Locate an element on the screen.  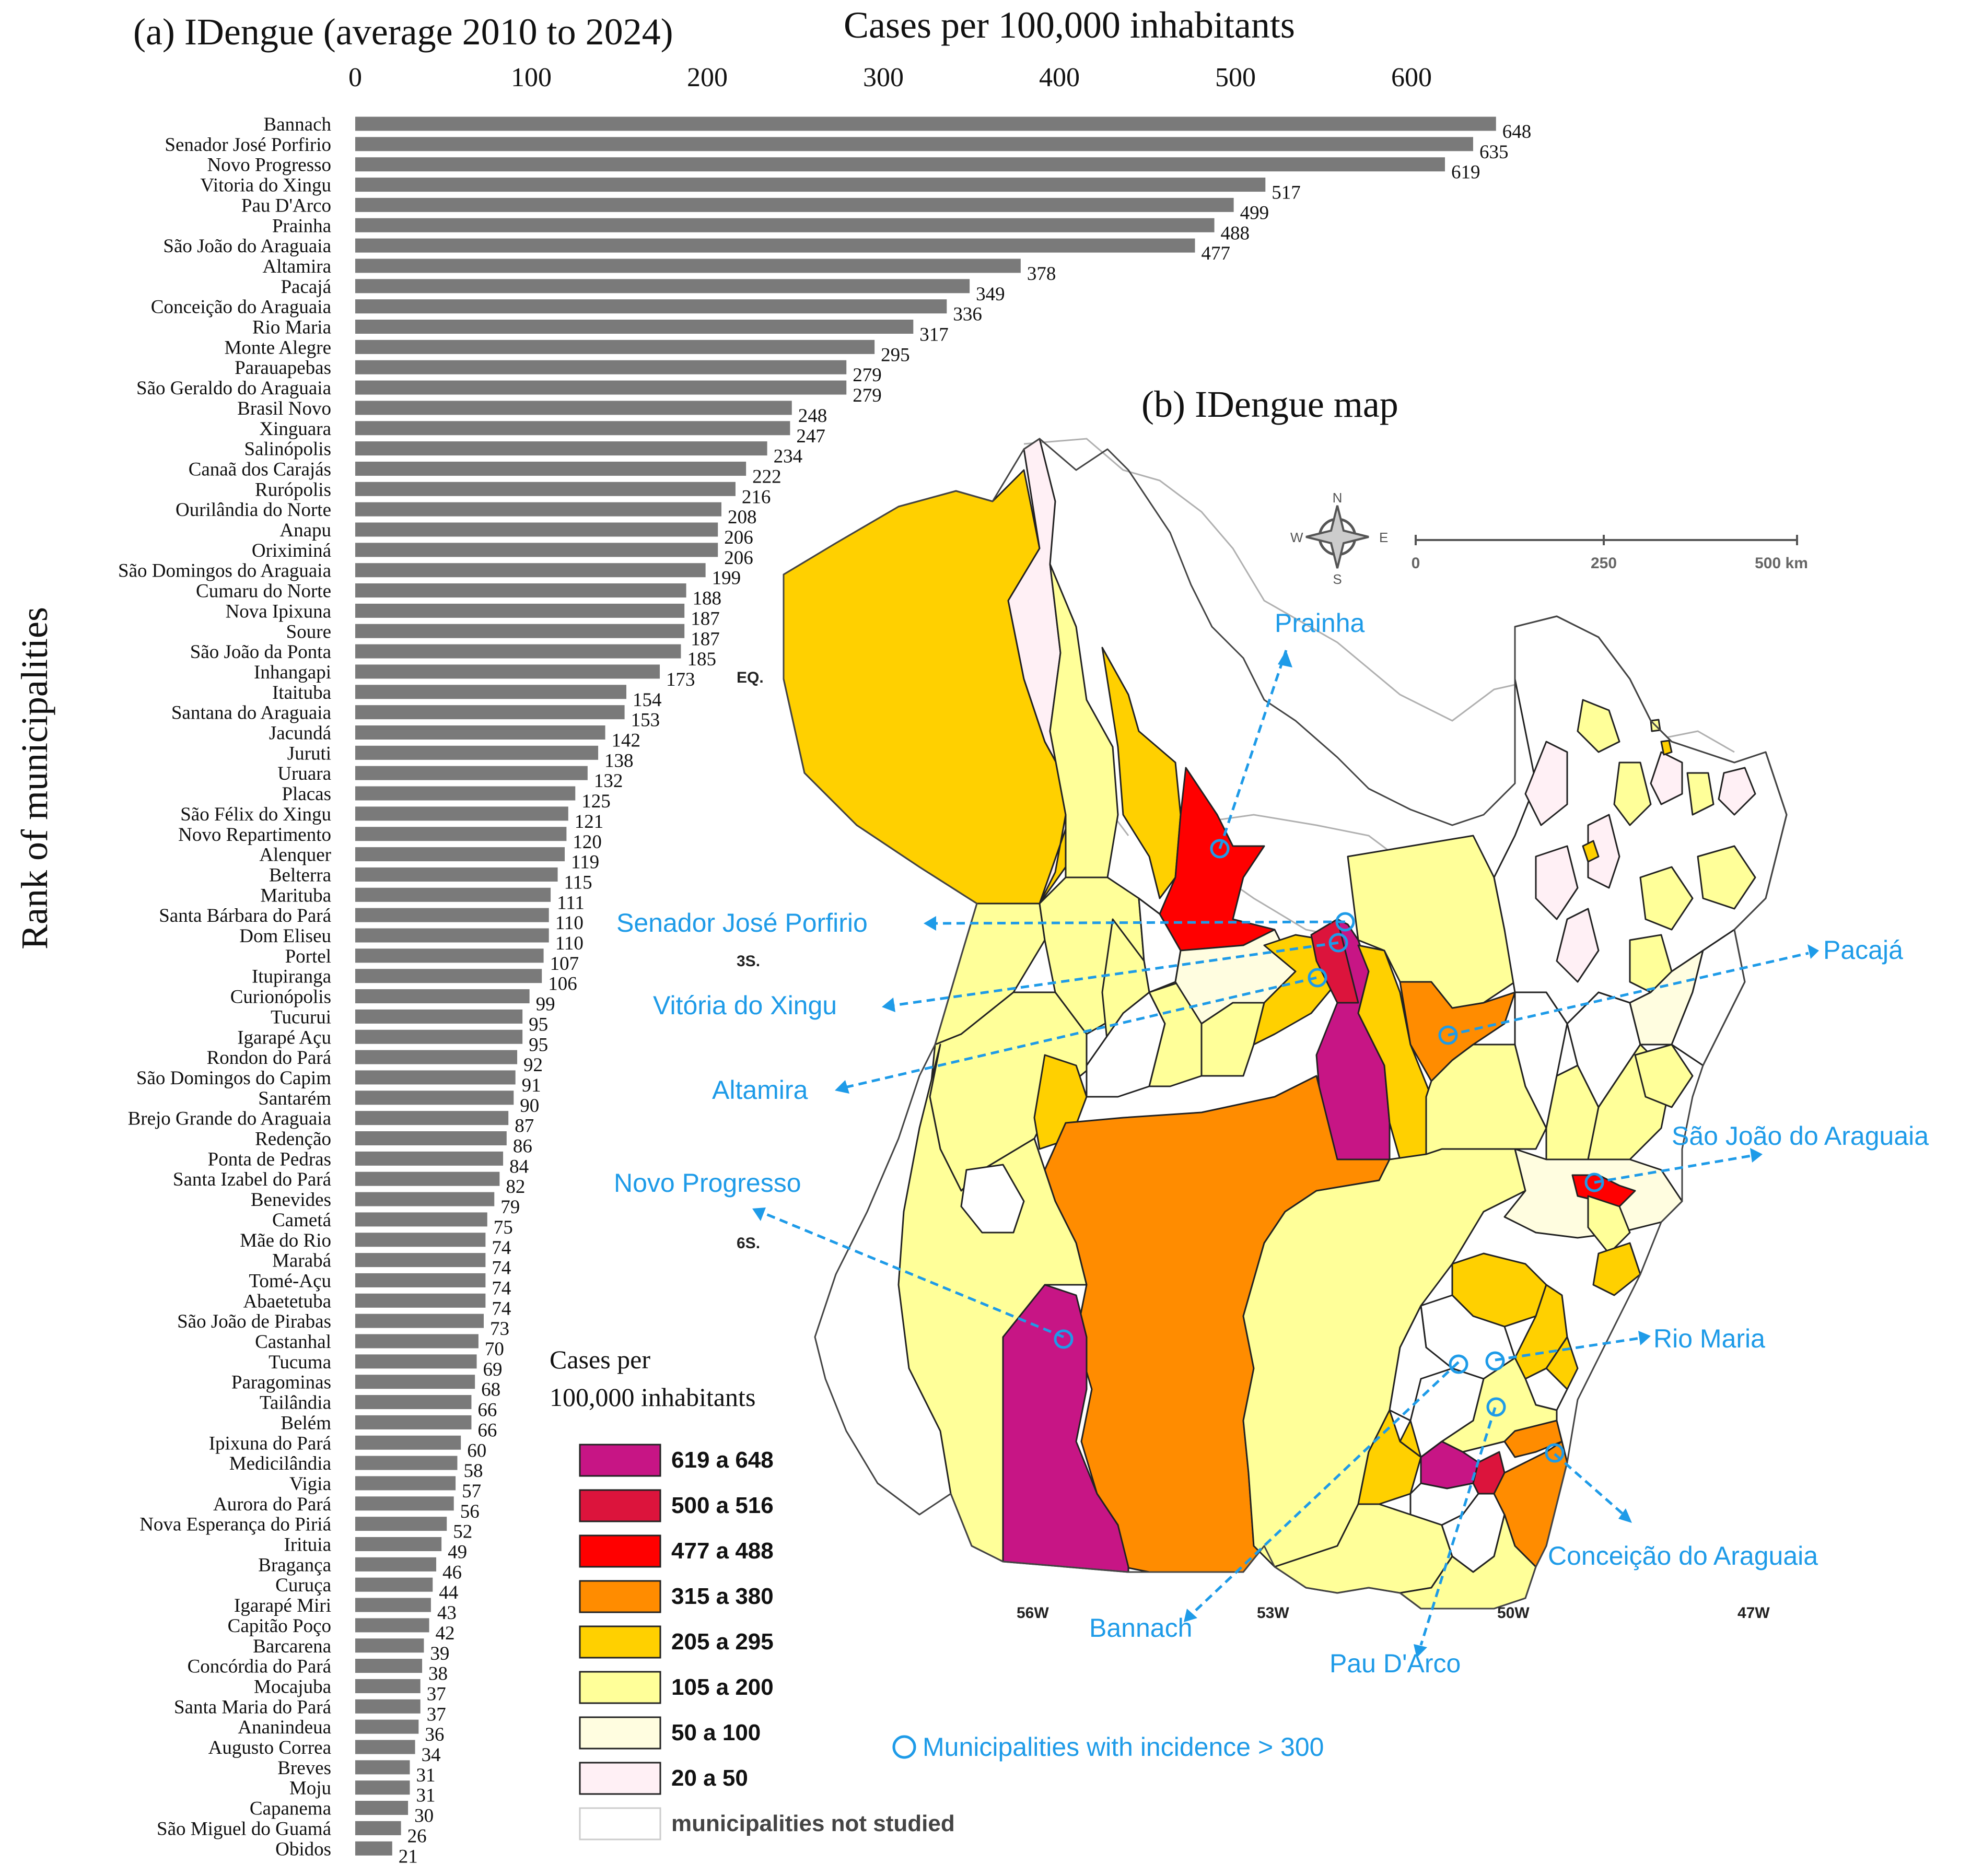
callout-prainha: Prainha is located at coordinates (1320, 623).